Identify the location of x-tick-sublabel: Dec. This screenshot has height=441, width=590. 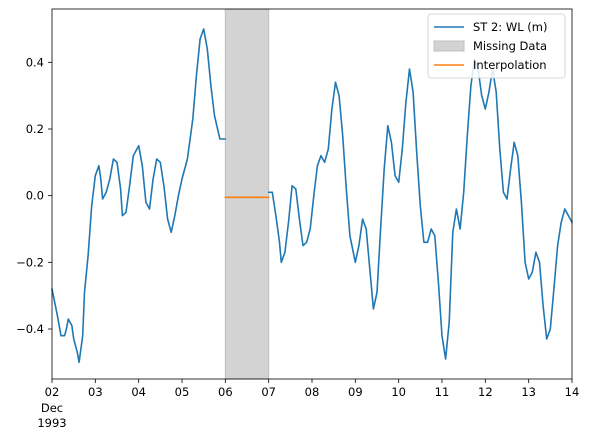
(52, 408).